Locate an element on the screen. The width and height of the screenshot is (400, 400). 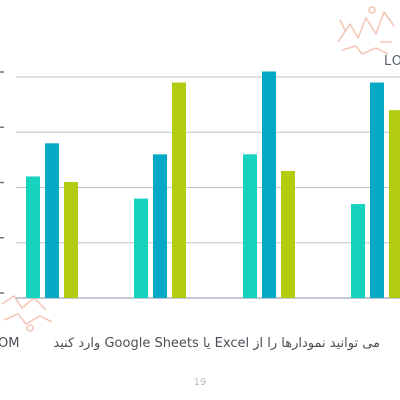
bar-series1-group1 is located at coordinates (33, 237).